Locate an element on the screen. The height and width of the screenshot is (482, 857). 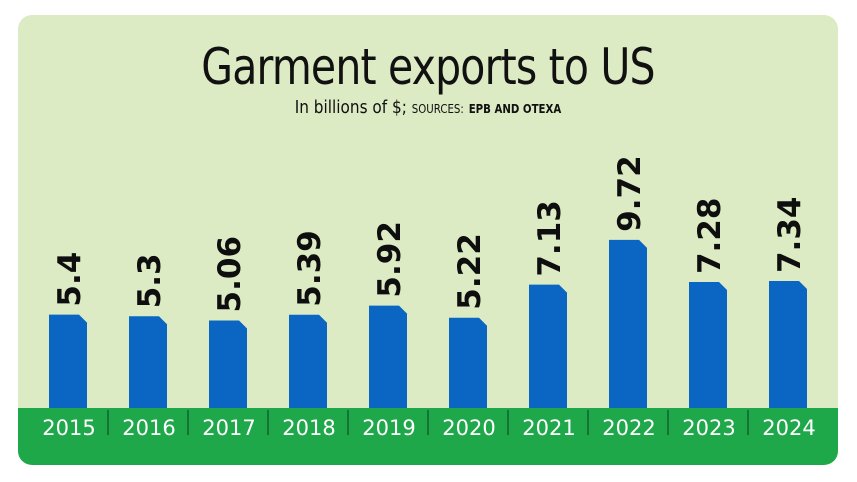
year-label-2015: 2015 is located at coordinates (68, 428).